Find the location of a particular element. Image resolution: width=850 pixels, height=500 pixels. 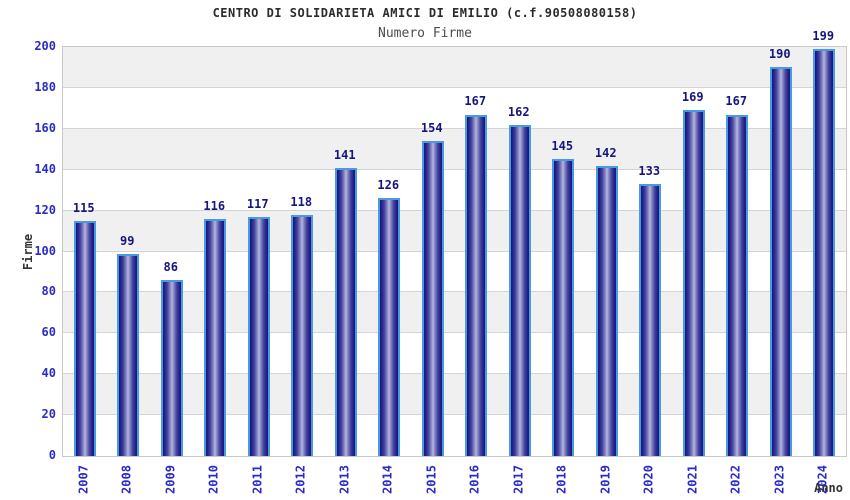

bar-value-label: 145 is located at coordinates (562, 146).